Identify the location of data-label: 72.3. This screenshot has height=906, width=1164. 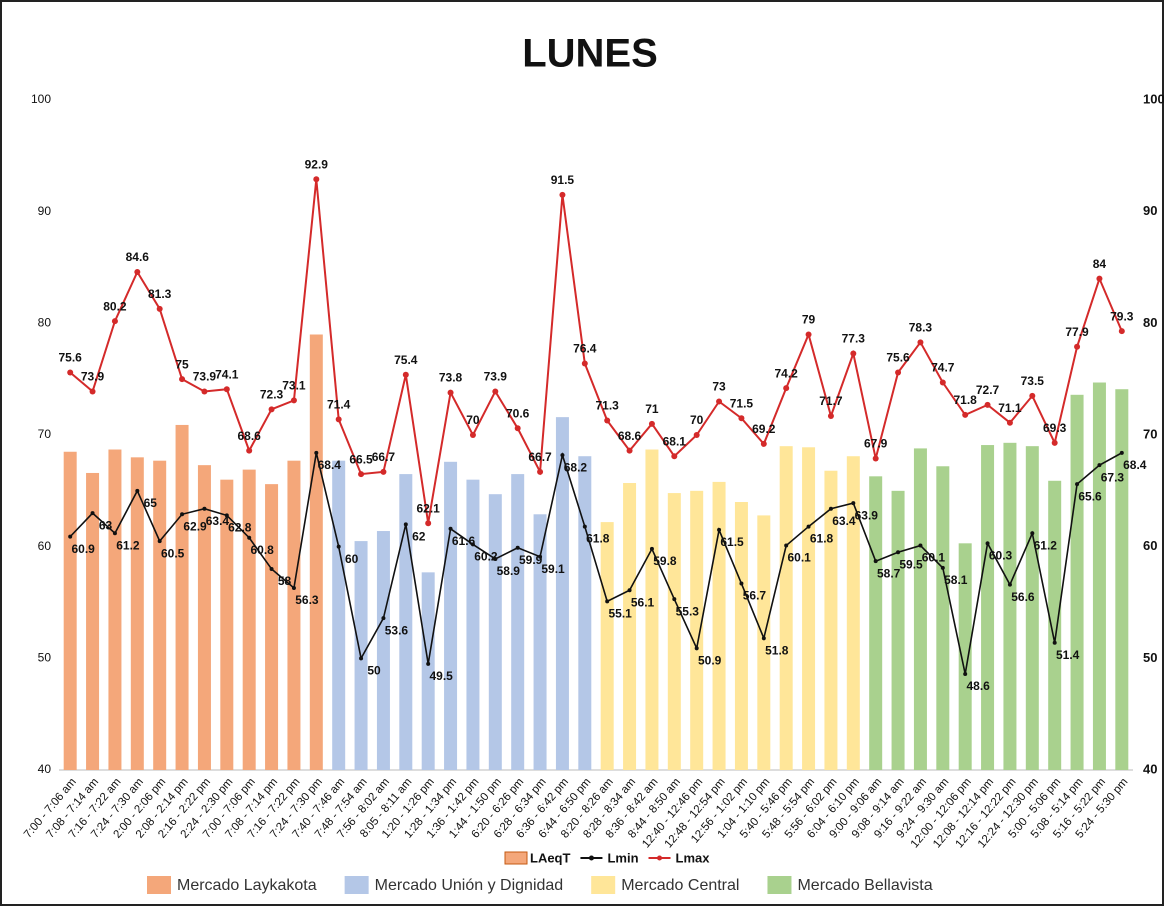
(272, 394).